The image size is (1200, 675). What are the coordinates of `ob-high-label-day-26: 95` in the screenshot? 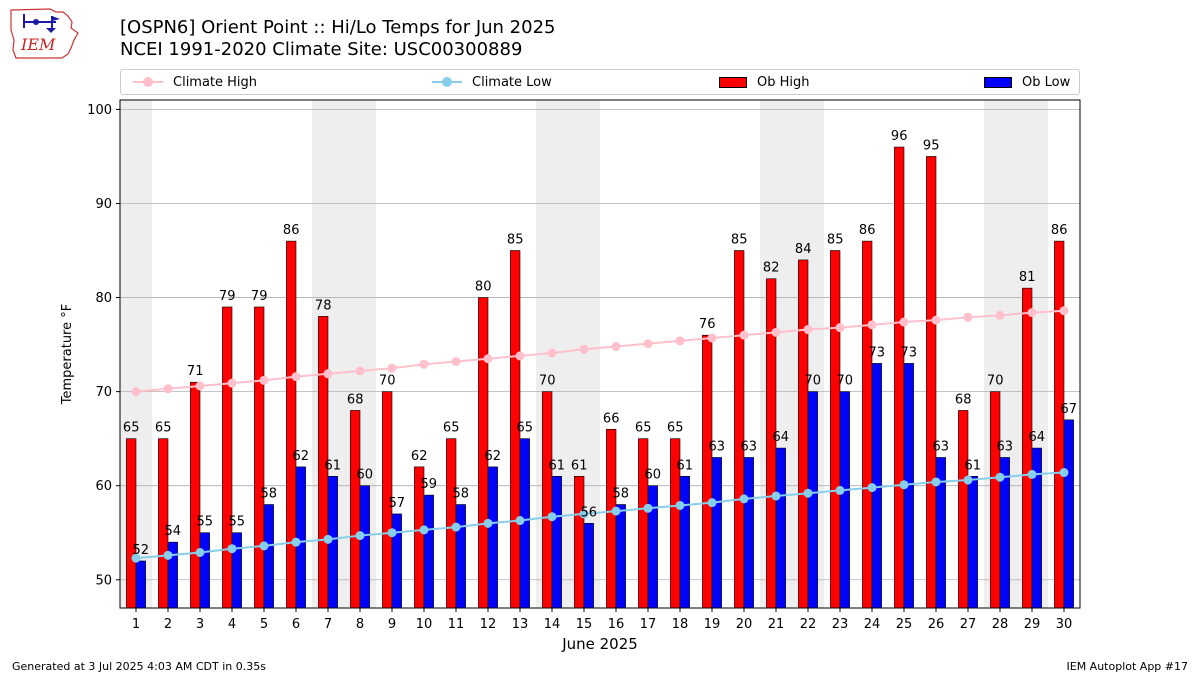 It's located at (931, 145).